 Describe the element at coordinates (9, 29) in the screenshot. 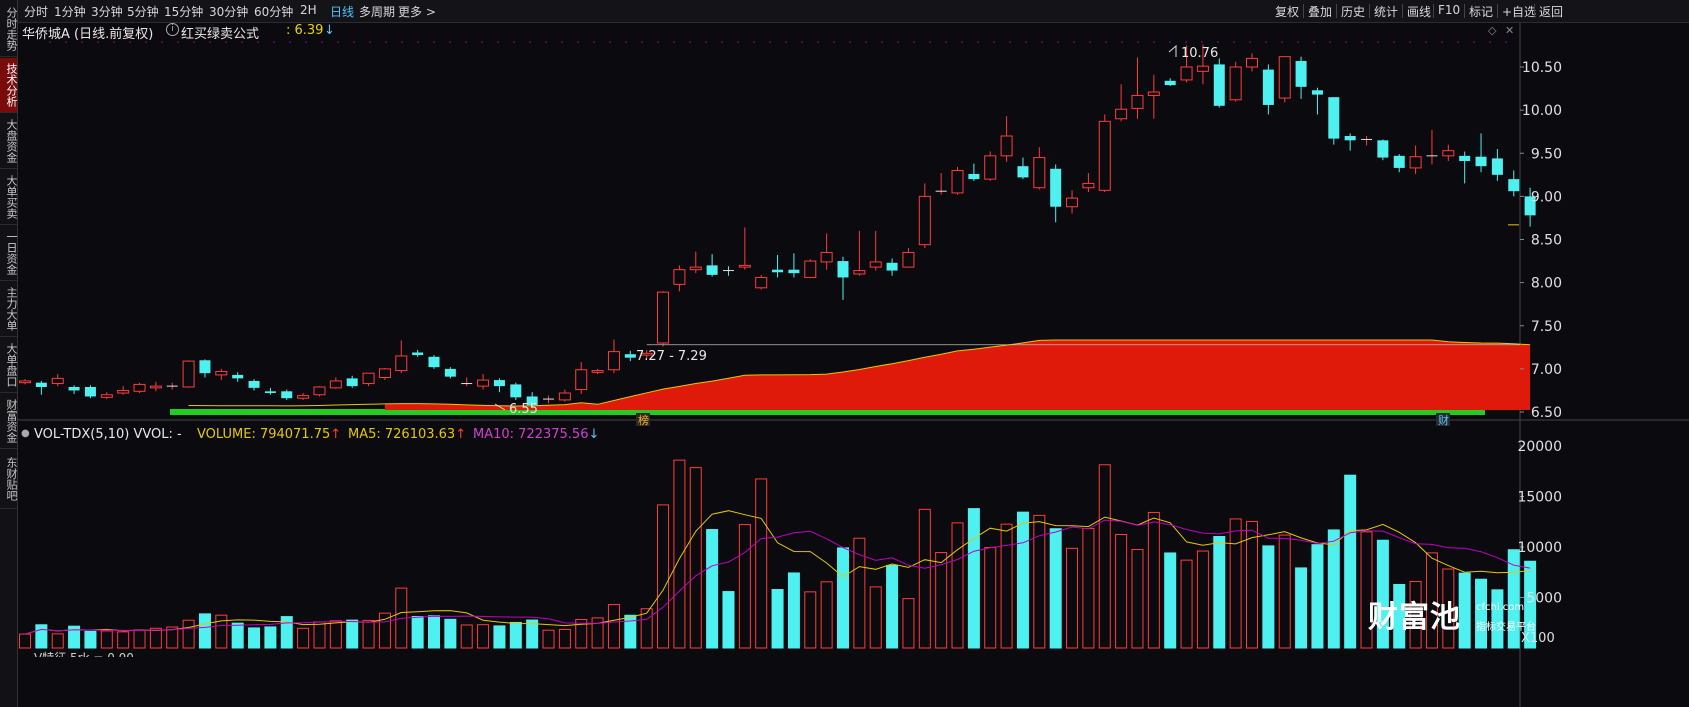

I see `sidebar-tab-0: 分时走势` at that location.